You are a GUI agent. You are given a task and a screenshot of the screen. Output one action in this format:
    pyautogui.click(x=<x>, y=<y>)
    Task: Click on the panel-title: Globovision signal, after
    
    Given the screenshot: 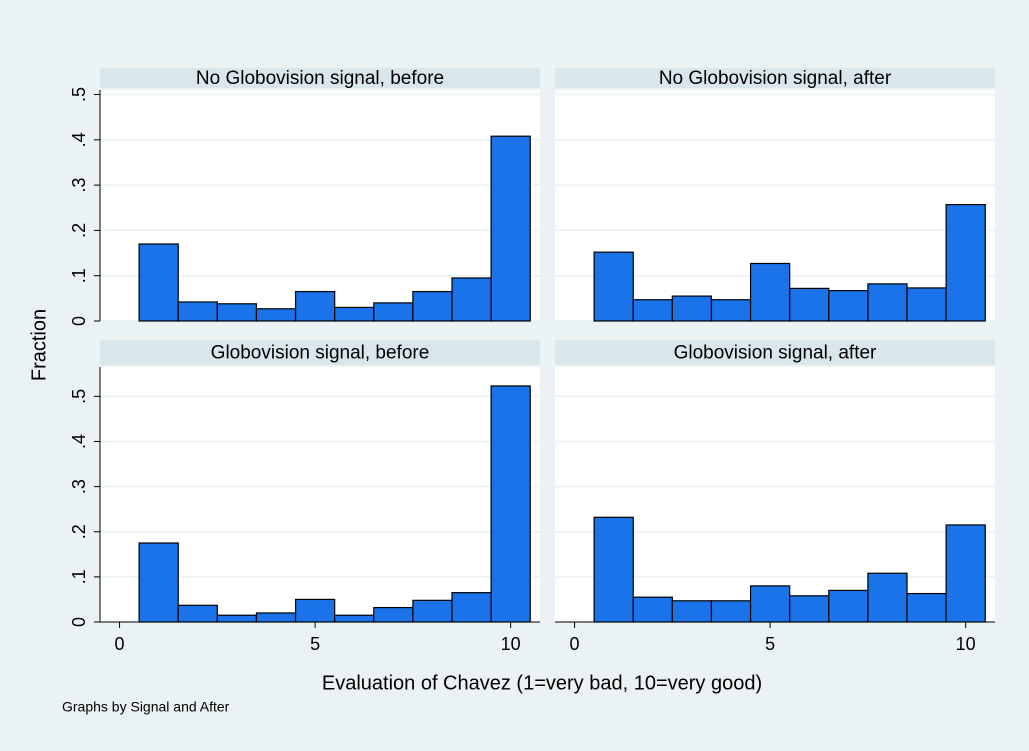 What is the action you would take?
    pyautogui.click(x=775, y=353)
    